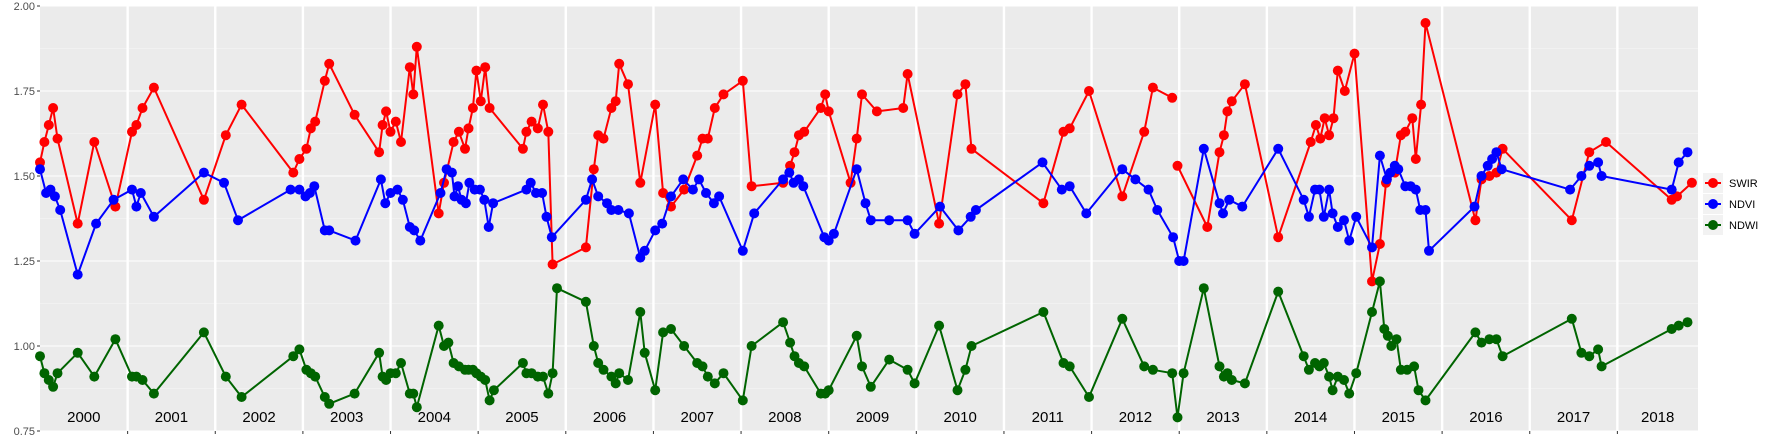  I want to click on legend-marker, so click(1713, 204).